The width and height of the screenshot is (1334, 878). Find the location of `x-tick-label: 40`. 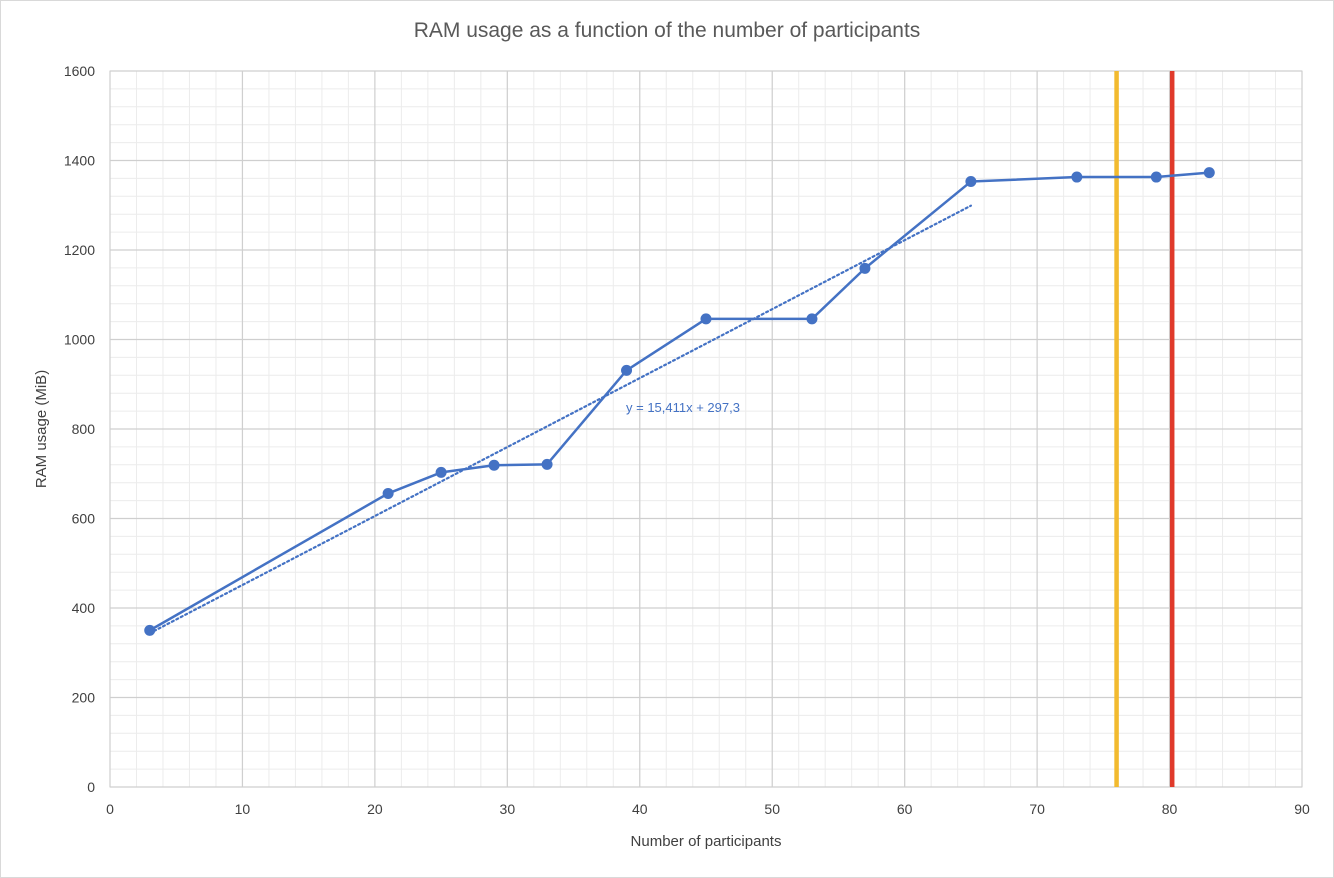

x-tick-label: 40 is located at coordinates (640, 809).